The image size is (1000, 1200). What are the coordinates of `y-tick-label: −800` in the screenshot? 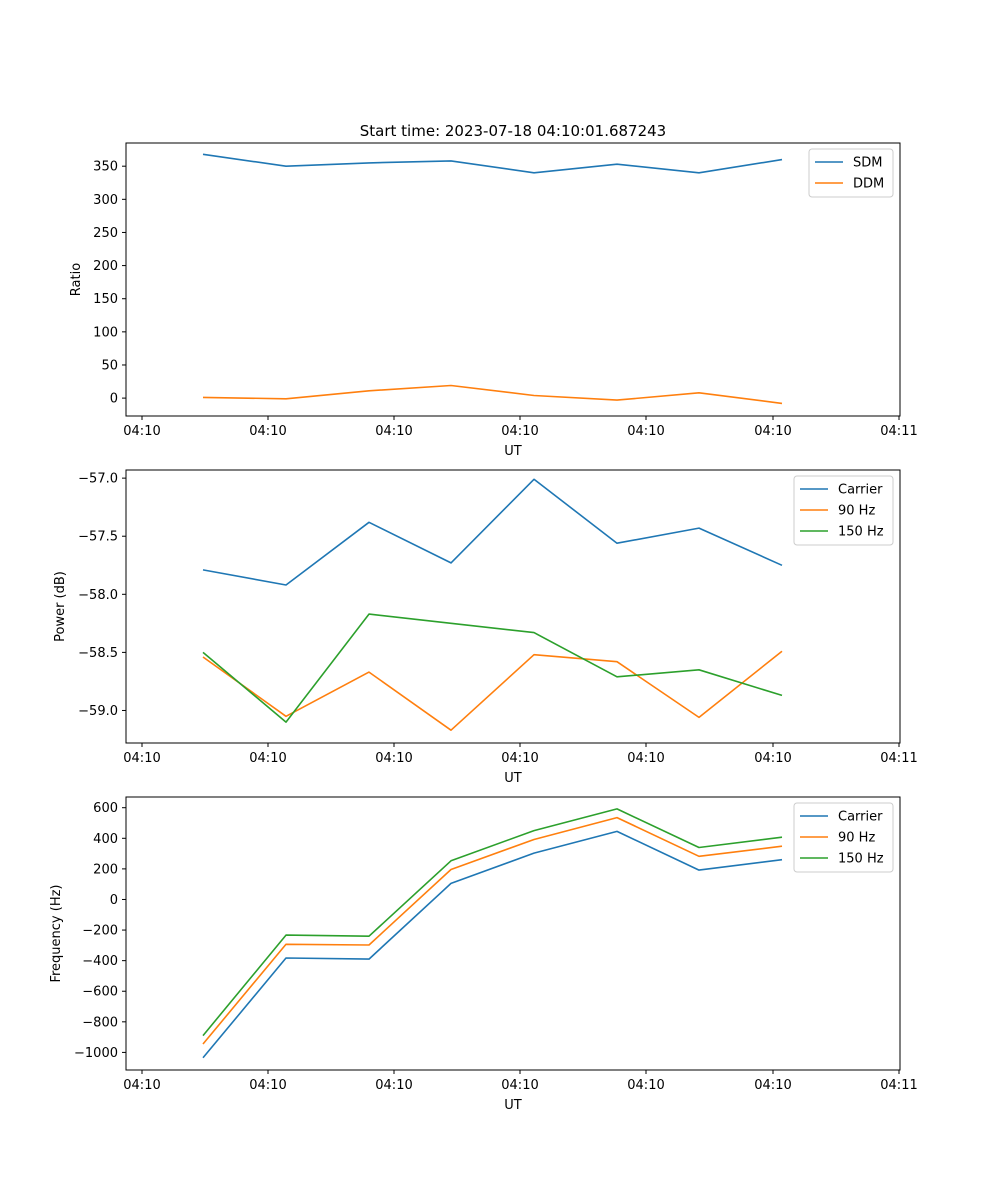 It's located at (100, 1022).